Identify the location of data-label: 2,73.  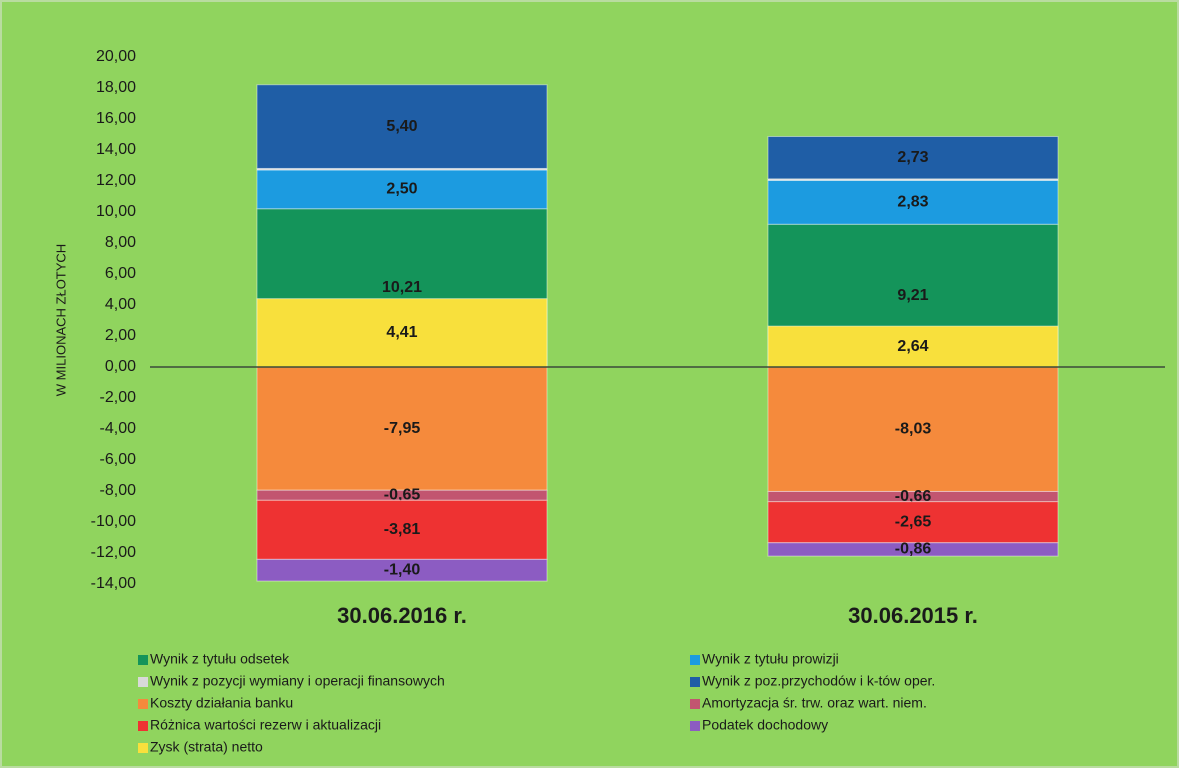
(912, 157).